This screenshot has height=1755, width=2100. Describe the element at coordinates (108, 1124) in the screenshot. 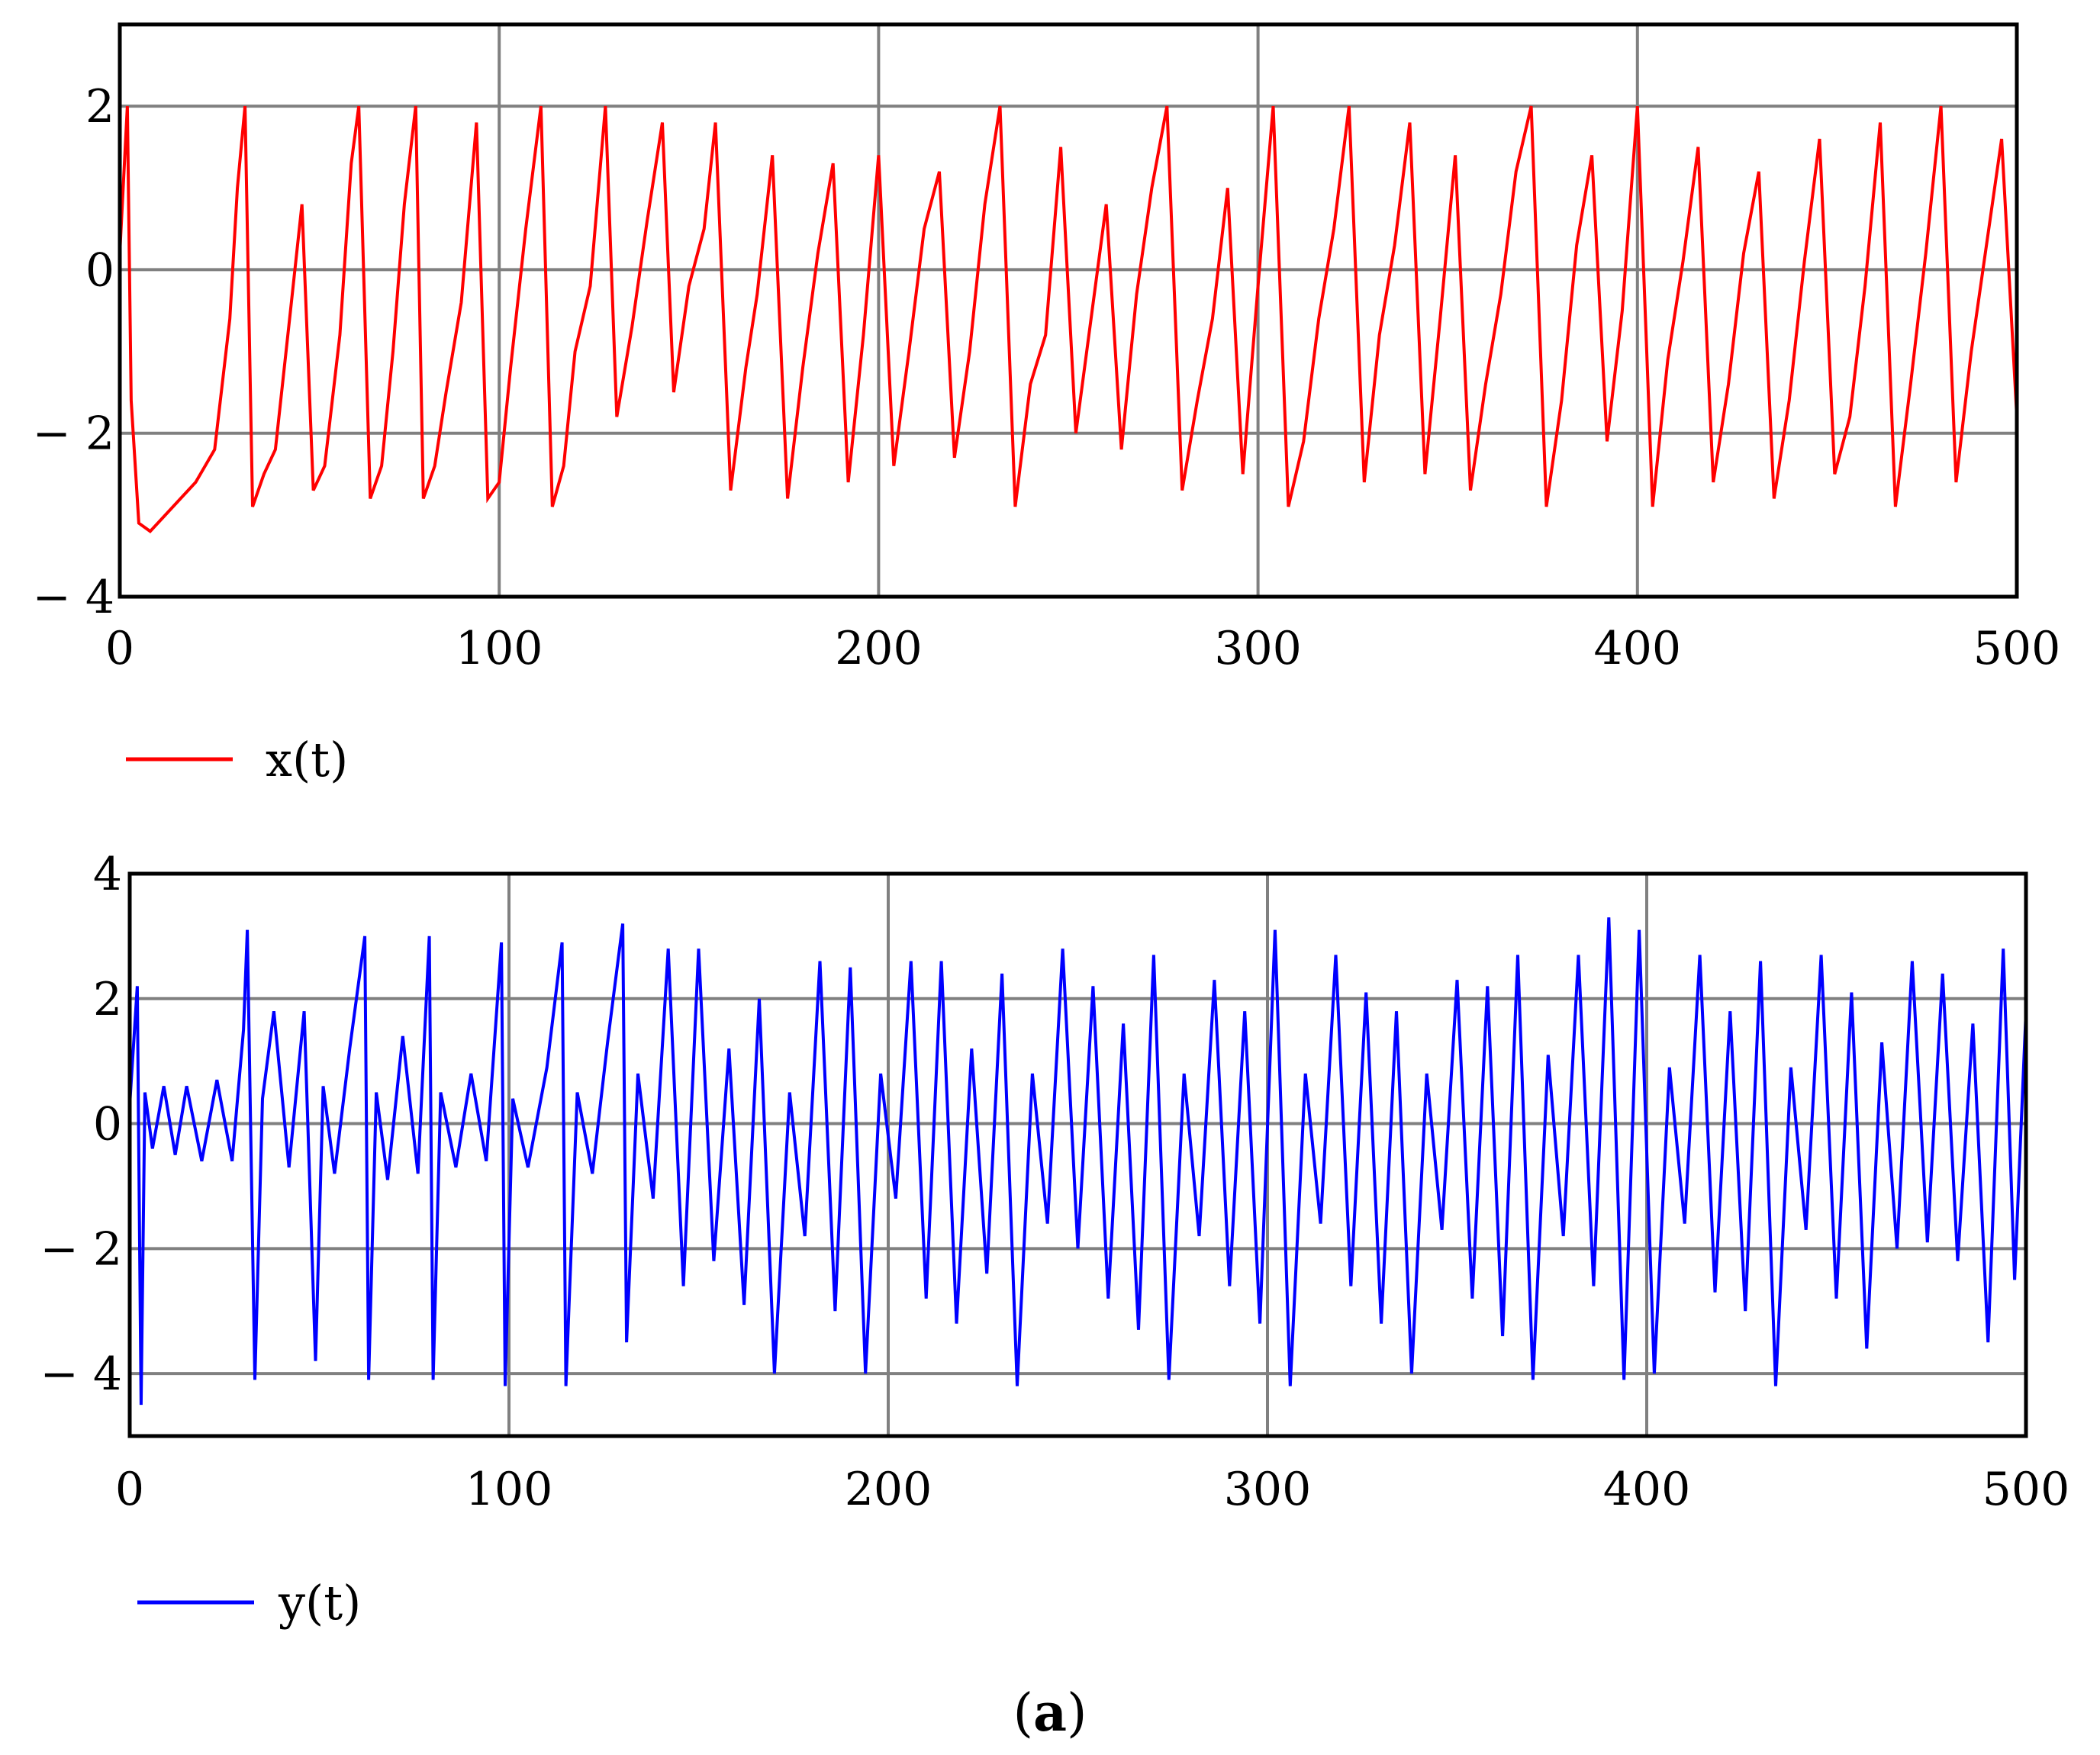

I see `y-ytick-label-0: 0` at that location.